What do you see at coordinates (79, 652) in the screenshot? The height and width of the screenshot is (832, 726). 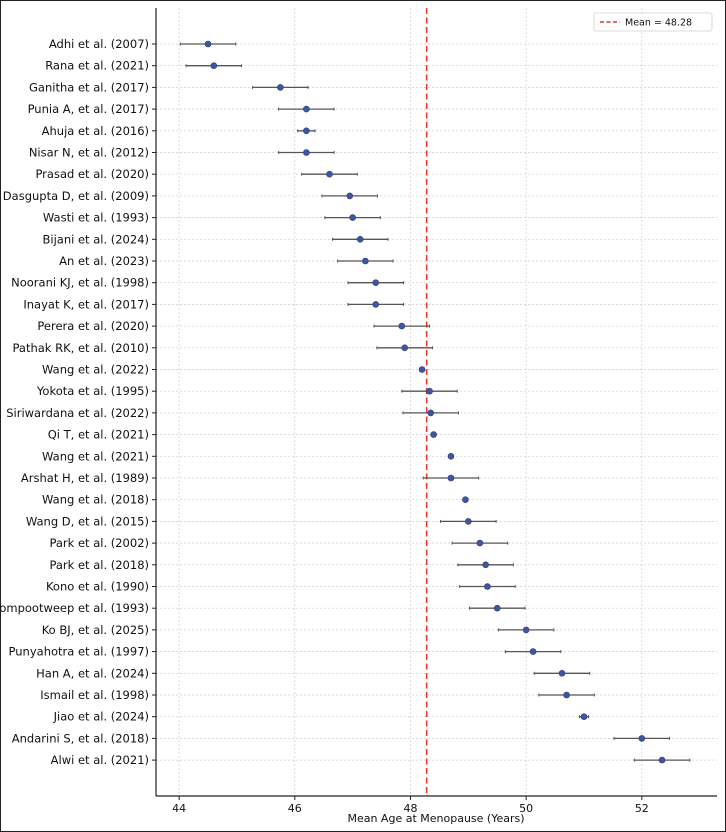 I see `study-label: Punyahotra et al. (1997)` at bounding box center [79, 652].